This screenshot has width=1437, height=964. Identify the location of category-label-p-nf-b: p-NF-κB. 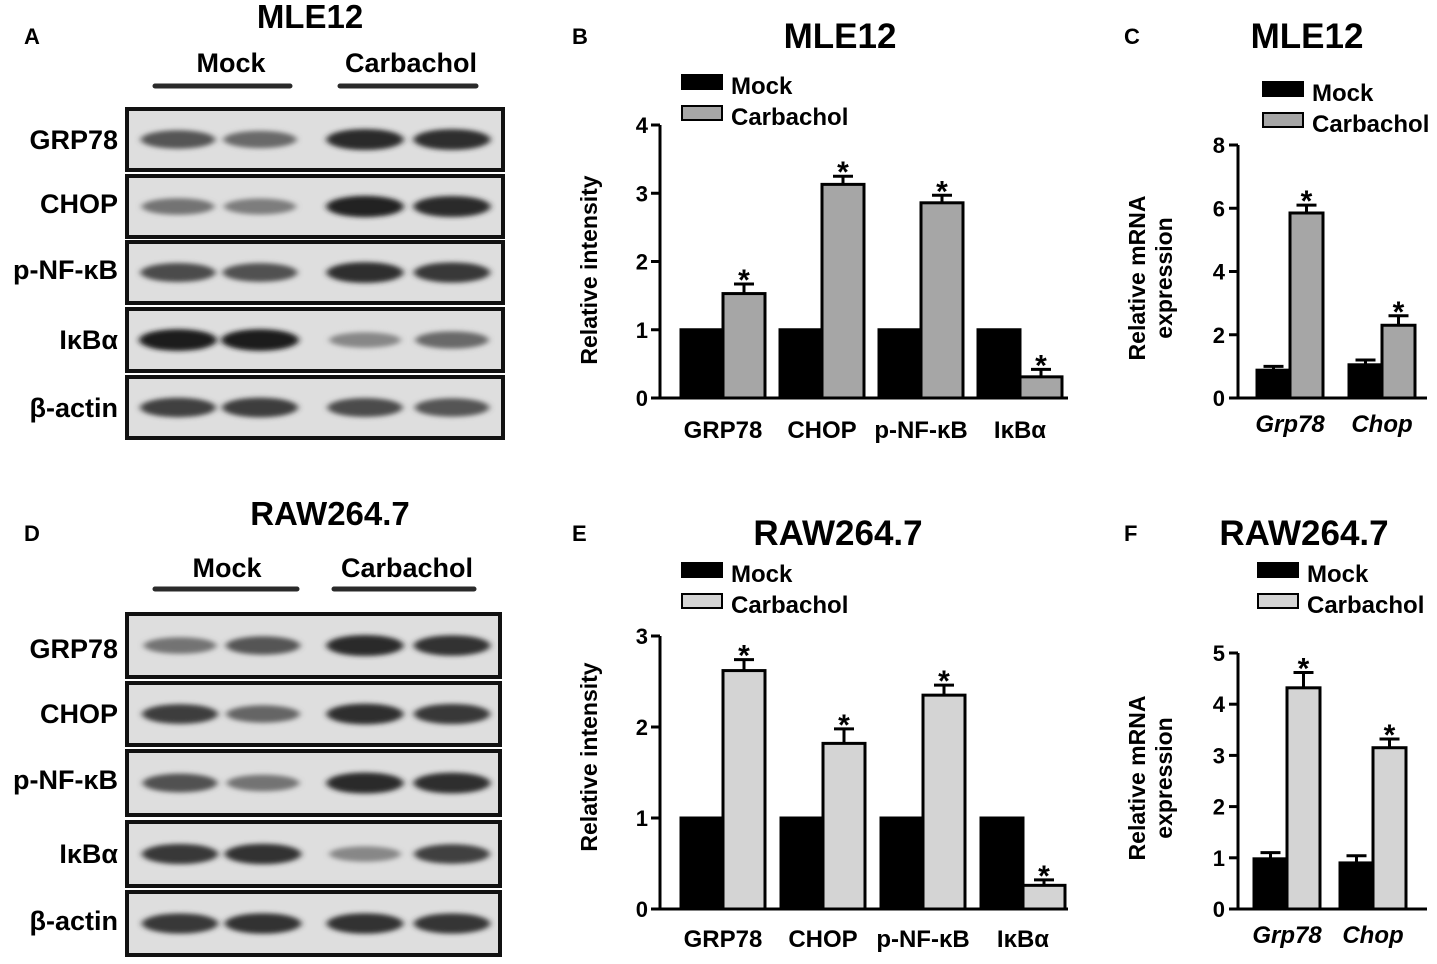
(920, 430).